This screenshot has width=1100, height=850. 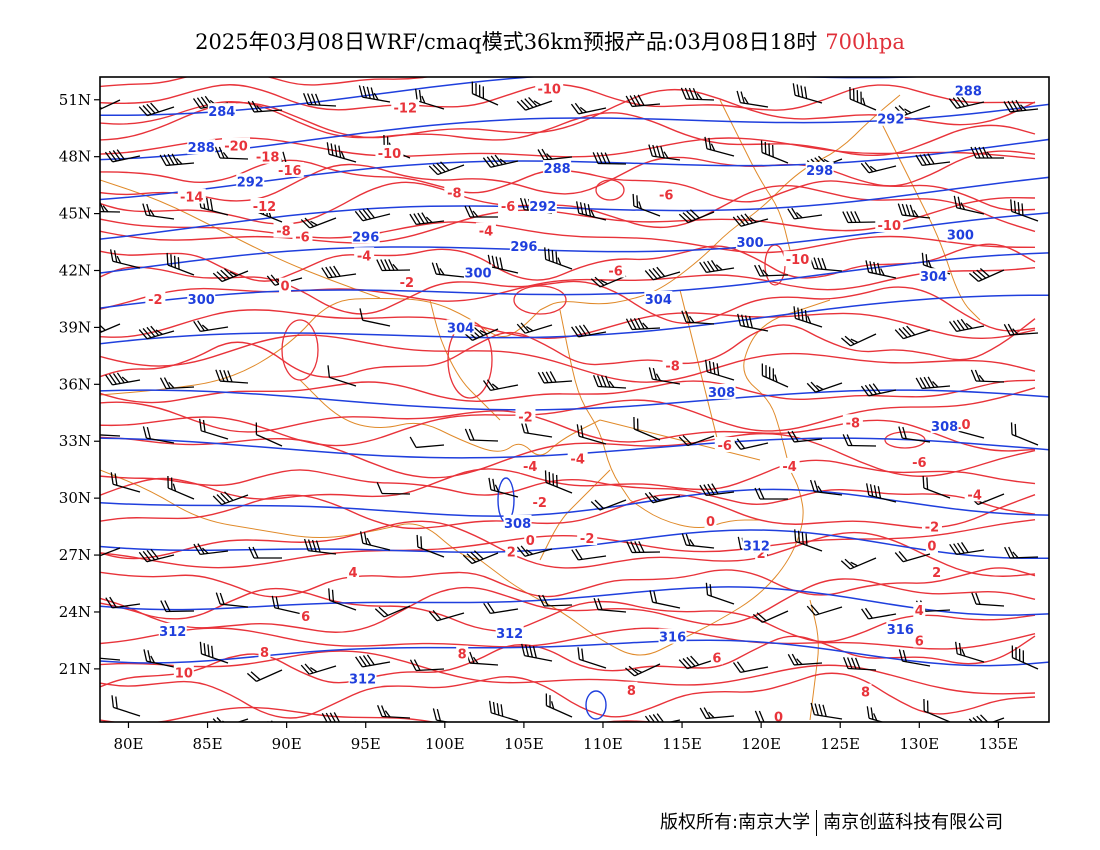 What do you see at coordinates (761, 744) in the screenshot?
I see `lon-tick-label: 120E` at bounding box center [761, 744].